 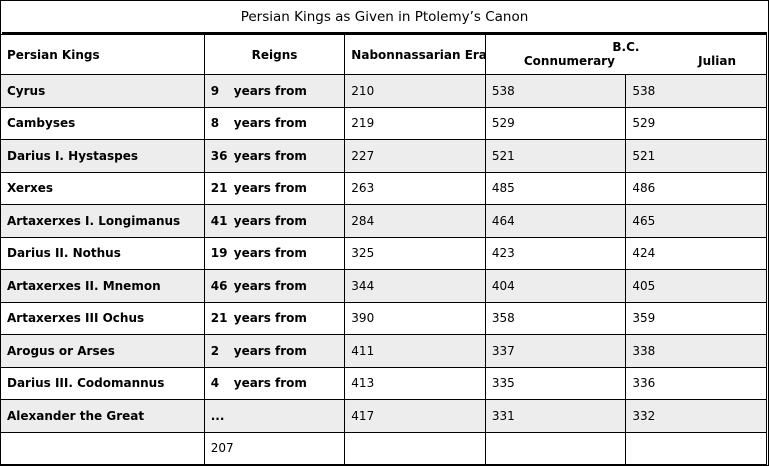 What do you see at coordinates (696, 188) in the screenshot?
I see `julian-cell: 486` at bounding box center [696, 188].